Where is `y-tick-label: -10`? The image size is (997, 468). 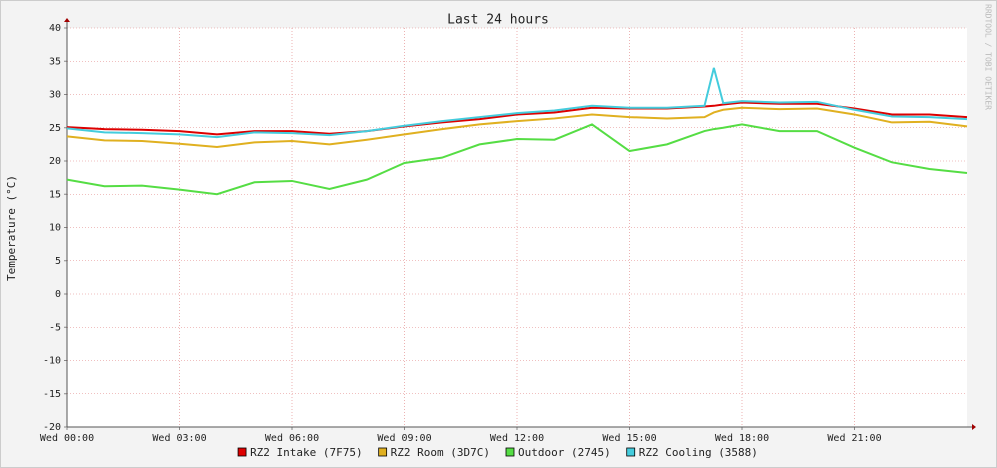
y-tick-label: -10 is located at coordinates (52, 361).